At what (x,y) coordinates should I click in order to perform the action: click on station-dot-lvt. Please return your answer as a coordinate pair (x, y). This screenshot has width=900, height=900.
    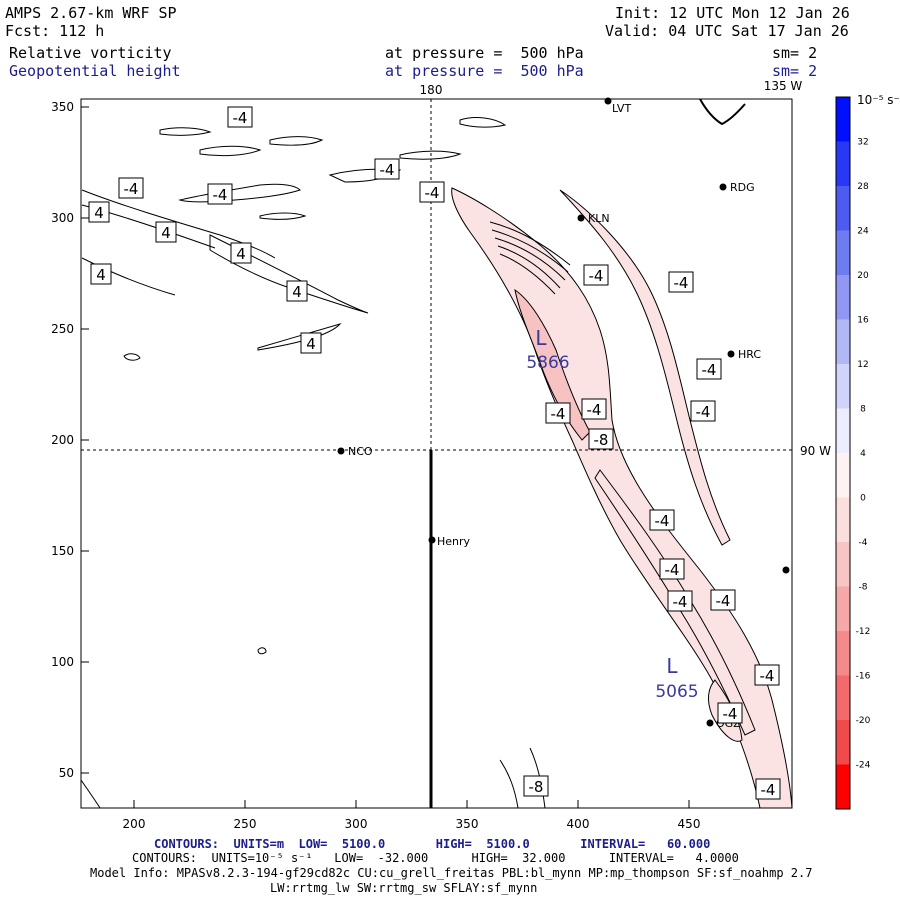
    Looking at the image, I should click on (608, 101).